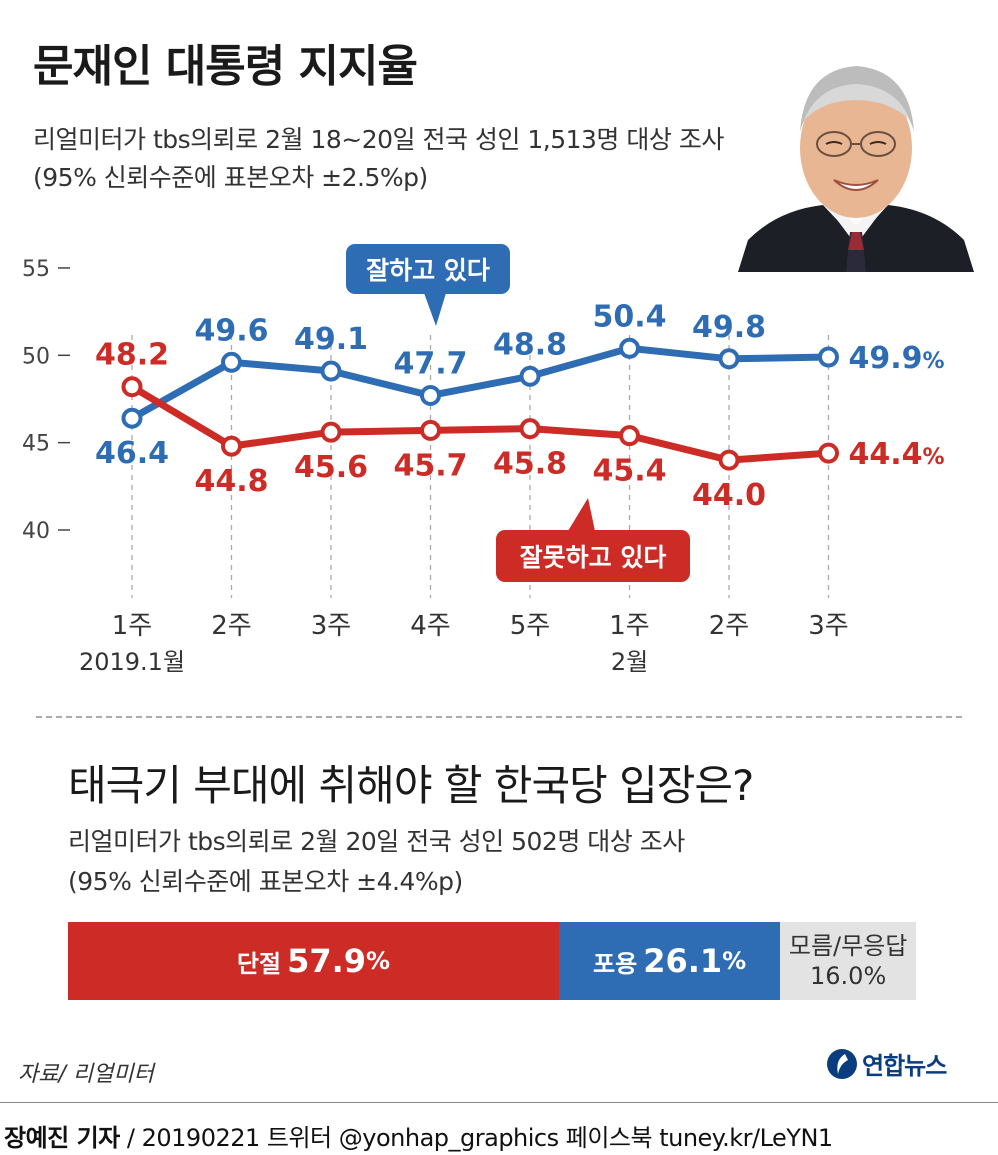 This screenshot has height=1155, width=998. I want to click on president-portrait-image, so click(856, 156).